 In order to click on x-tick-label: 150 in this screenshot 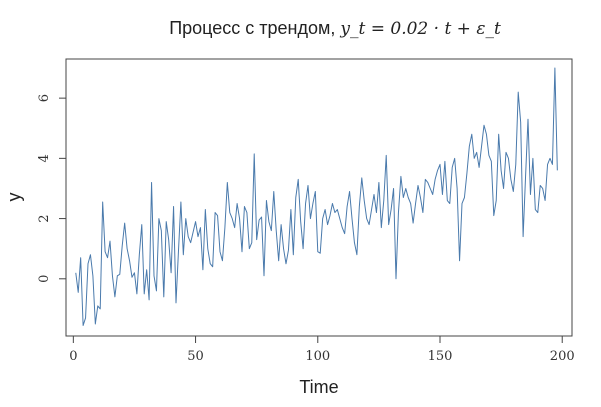, I will do `click(440, 356)`.